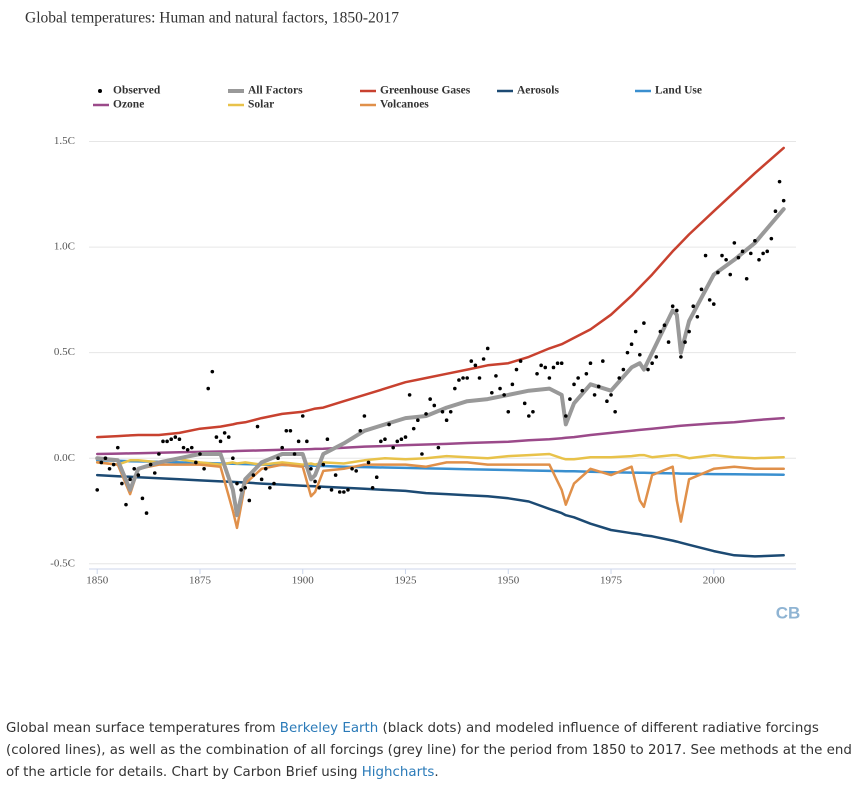 The width and height of the screenshot is (867, 788). I want to click on y-tick-label: -0.5C, so click(62, 563).